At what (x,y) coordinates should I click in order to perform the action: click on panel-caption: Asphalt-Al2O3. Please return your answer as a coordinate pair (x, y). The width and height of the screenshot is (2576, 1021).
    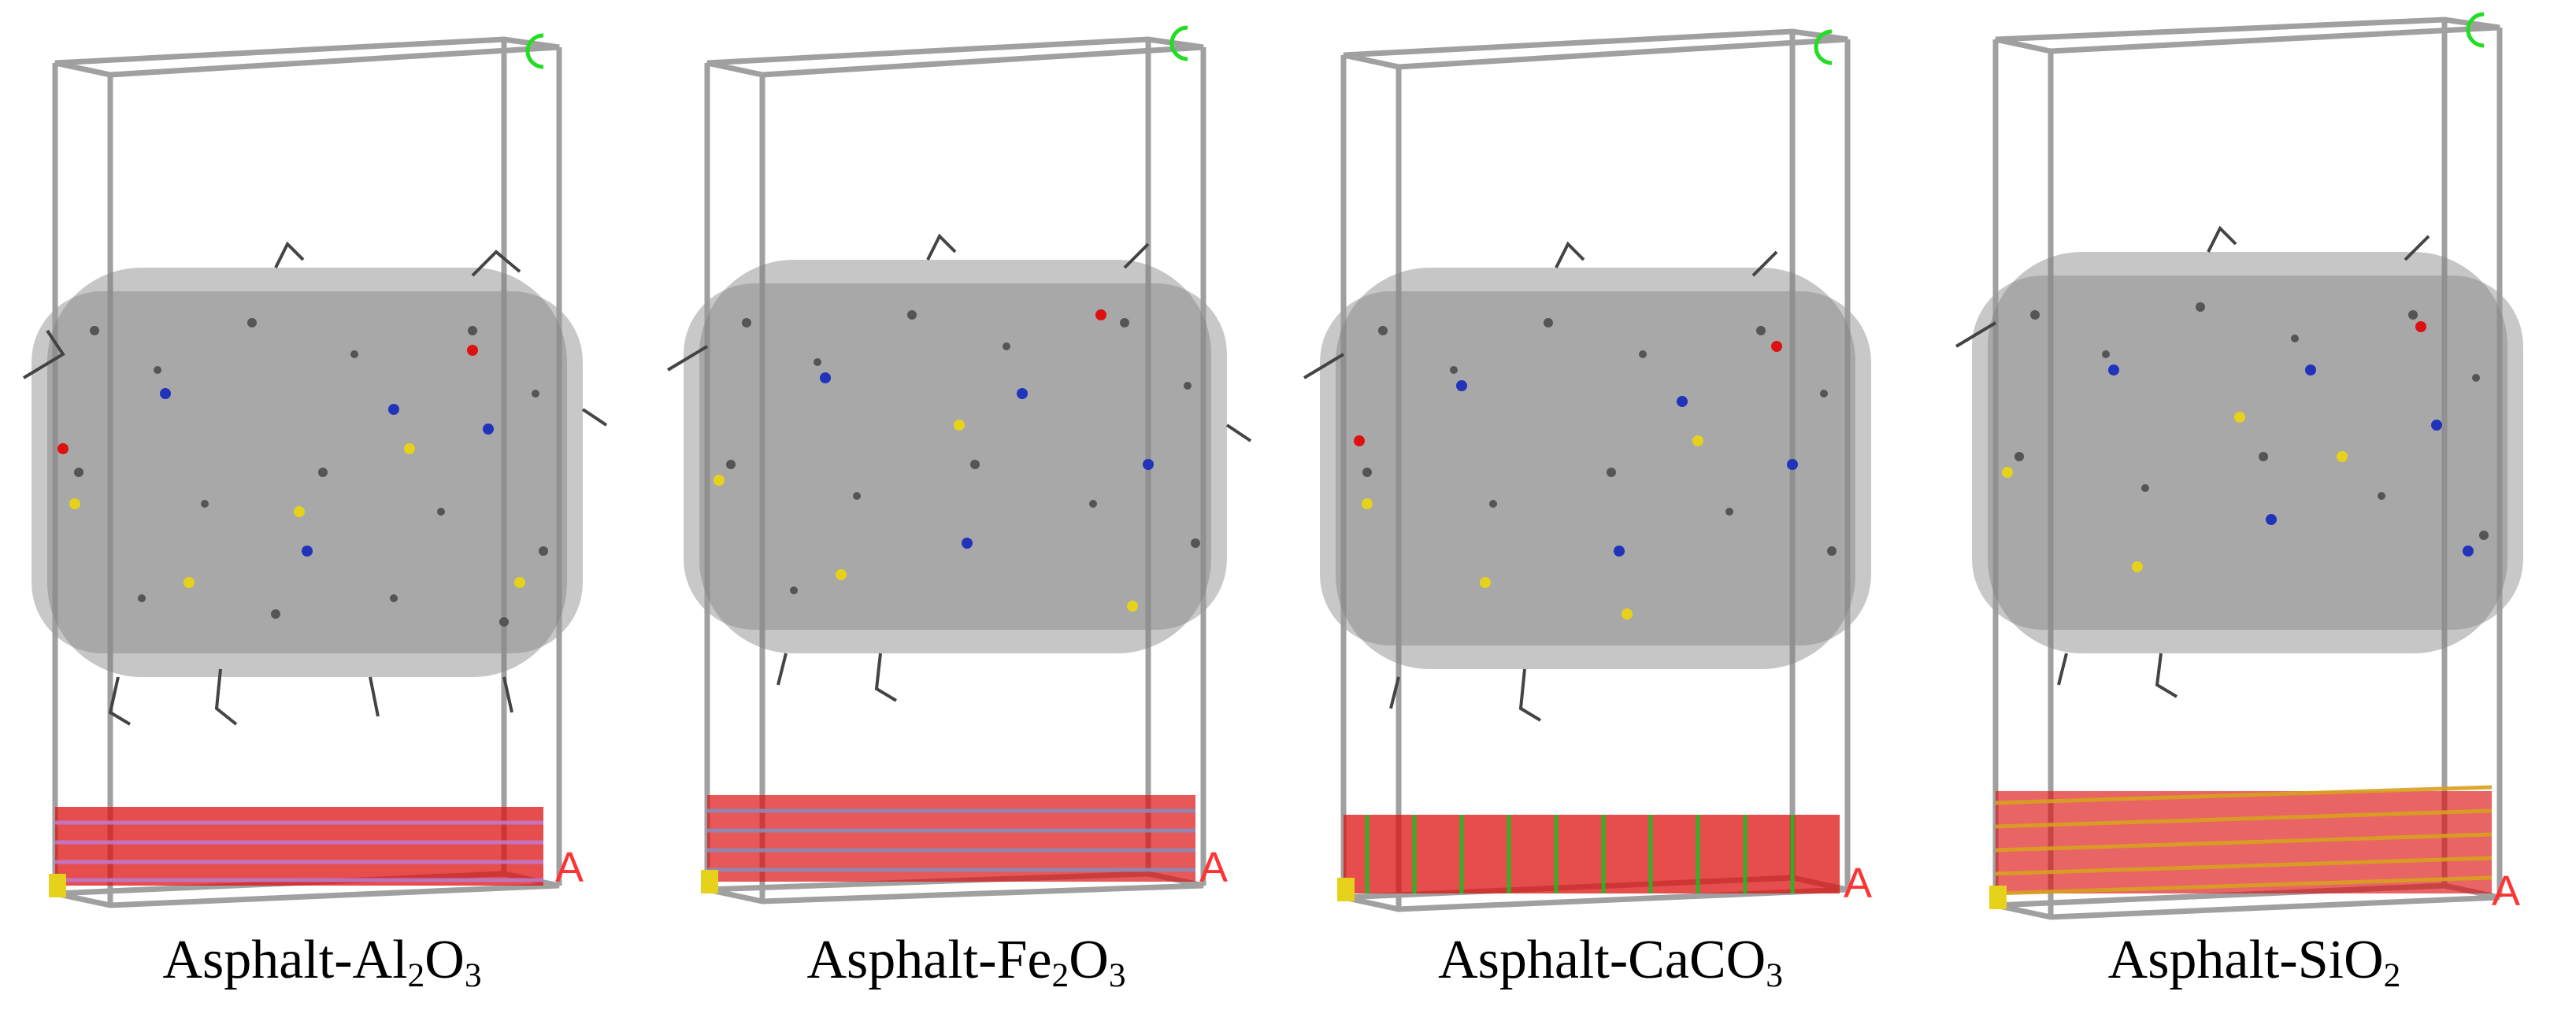
    Looking at the image, I should click on (322, 962).